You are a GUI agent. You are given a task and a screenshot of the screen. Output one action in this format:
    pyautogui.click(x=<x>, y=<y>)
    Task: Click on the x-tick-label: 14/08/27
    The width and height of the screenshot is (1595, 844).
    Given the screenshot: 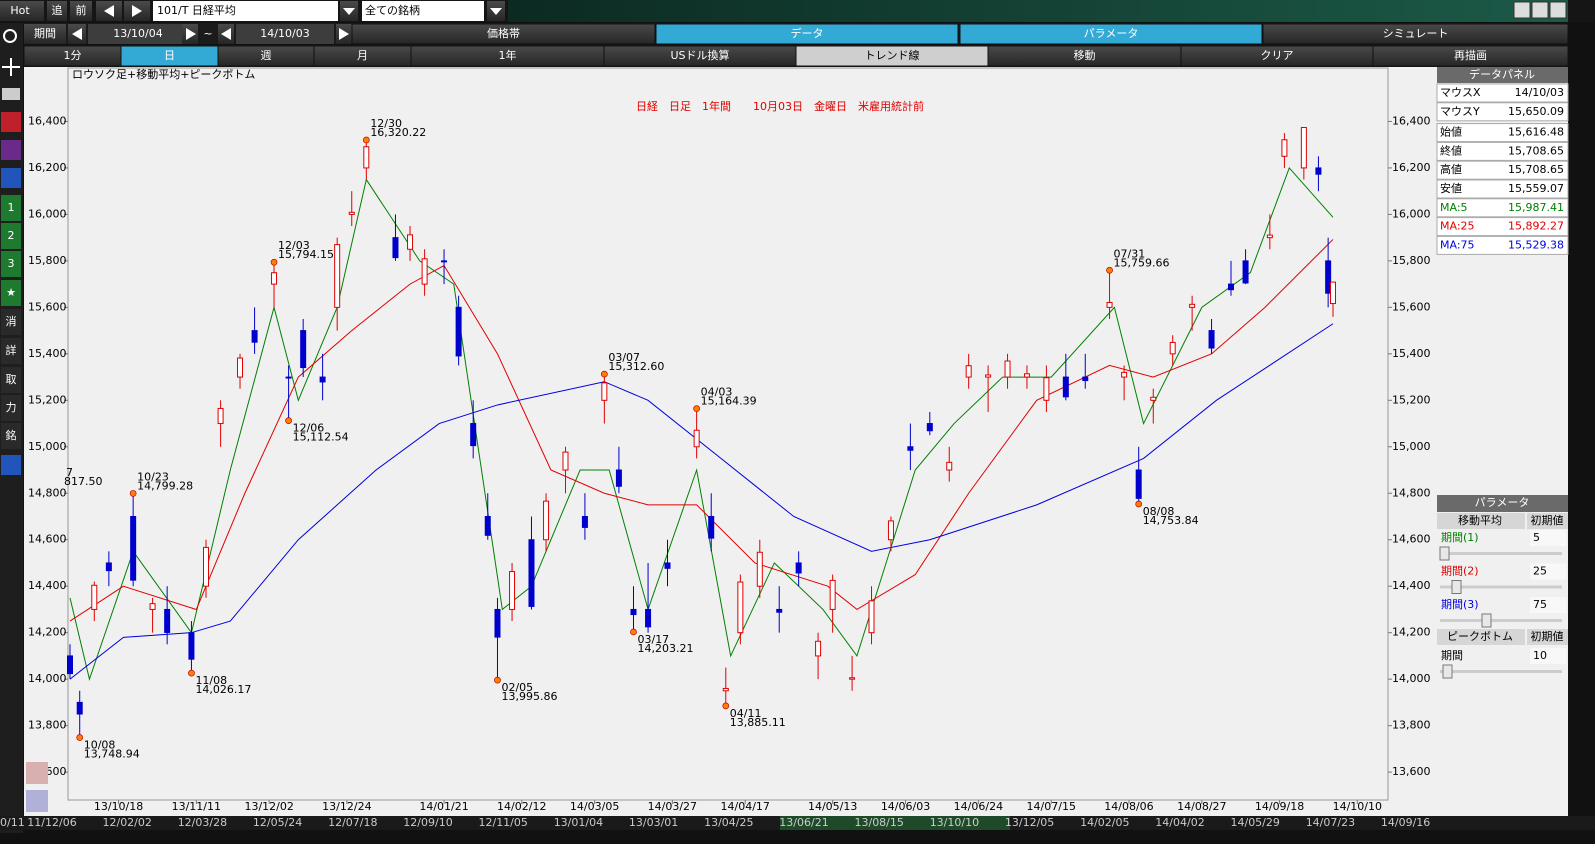 What is the action you would take?
    pyautogui.click(x=1201, y=806)
    